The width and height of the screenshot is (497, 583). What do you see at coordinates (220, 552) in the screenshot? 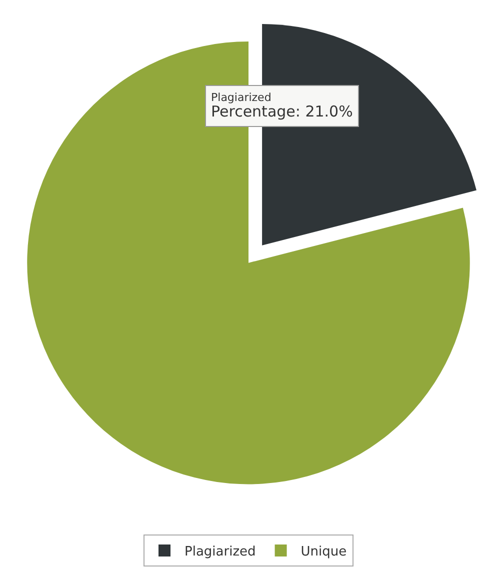
I see `legend-label: Plagiarized` at bounding box center [220, 552].